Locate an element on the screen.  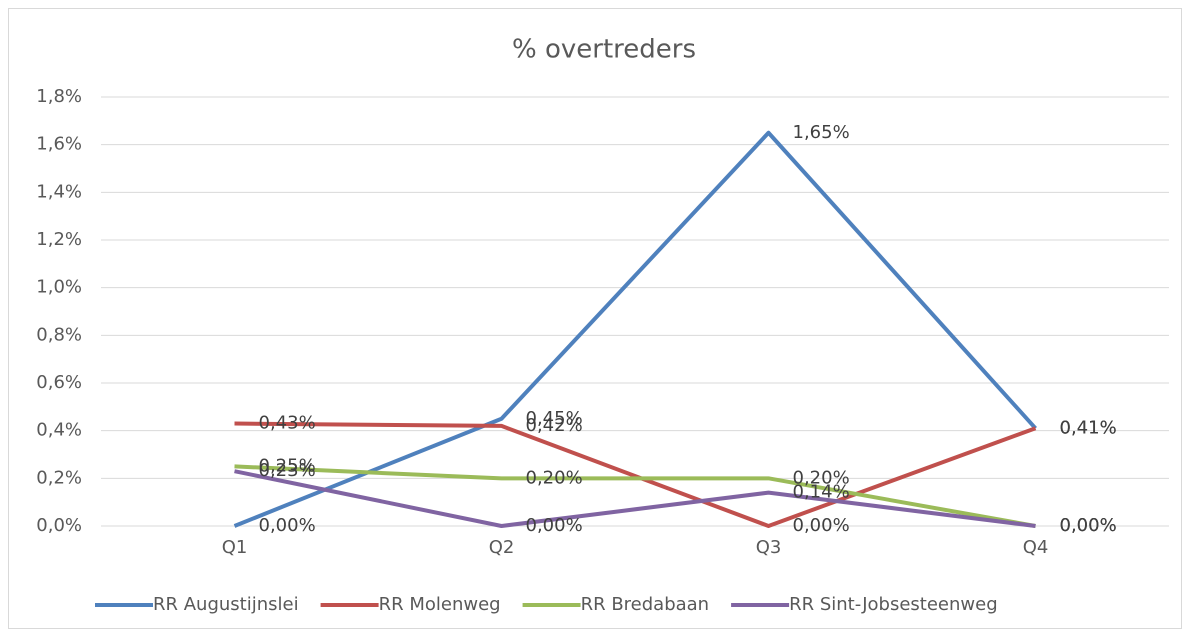
data-label: 0,42% is located at coordinates (554, 425).